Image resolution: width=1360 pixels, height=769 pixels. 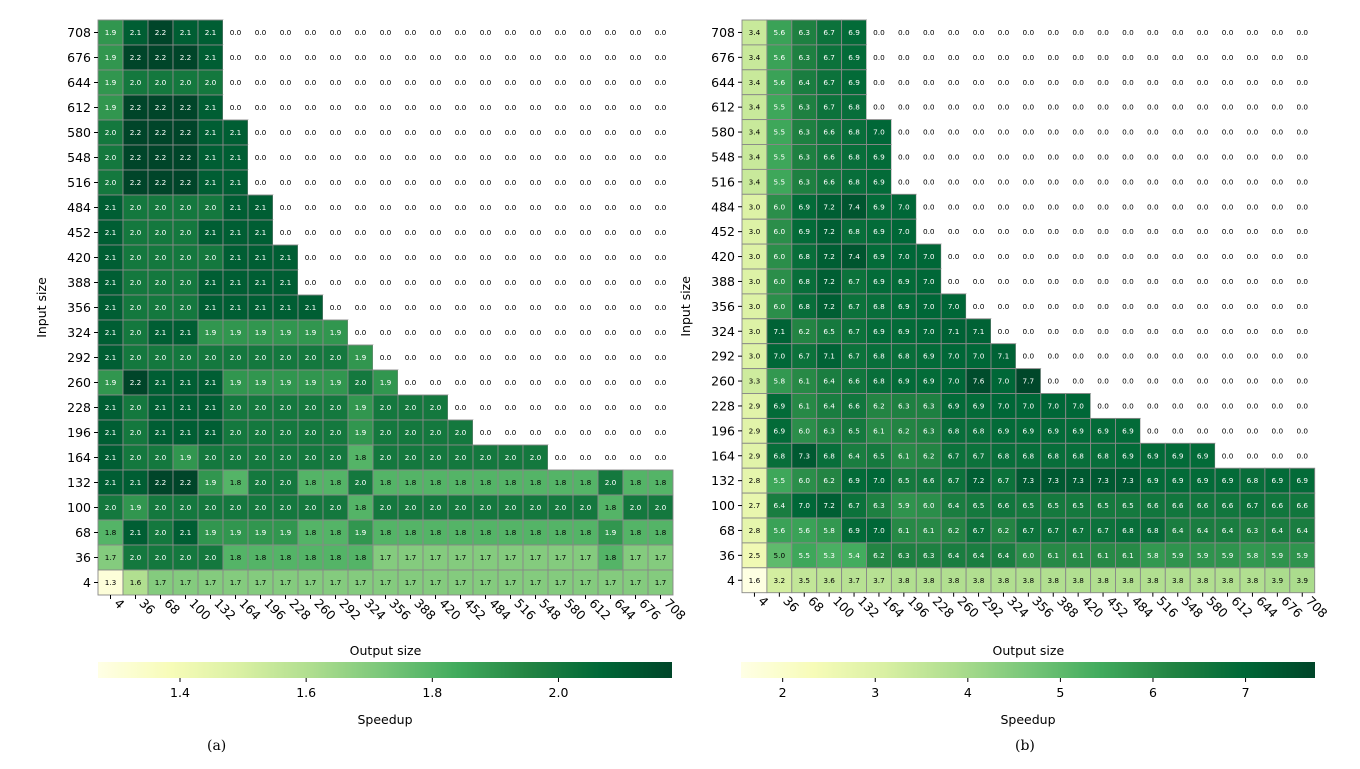 What do you see at coordinates (79, 182) in the screenshot?
I see `y-tick-label: 516` at bounding box center [79, 182].